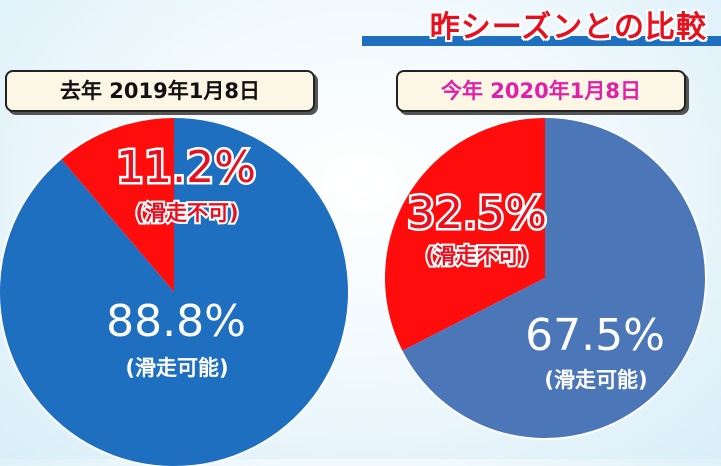  I want to click on page-title: 昨シーズンとの比較, so click(568, 27).